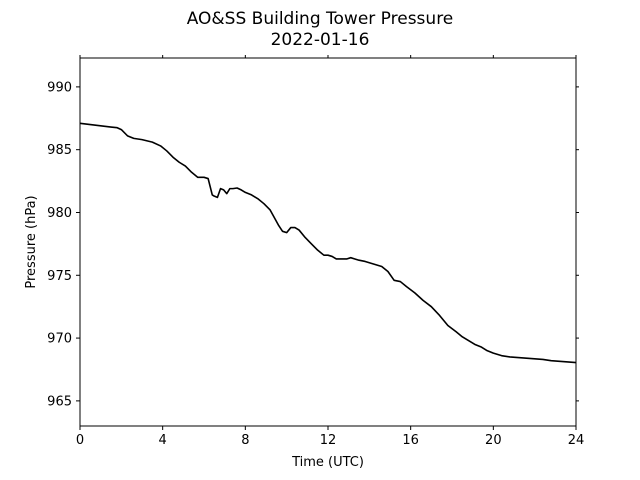 This screenshot has height=480, width=640. What do you see at coordinates (59, 87) in the screenshot?
I see `y-tick-label: 990` at bounding box center [59, 87].